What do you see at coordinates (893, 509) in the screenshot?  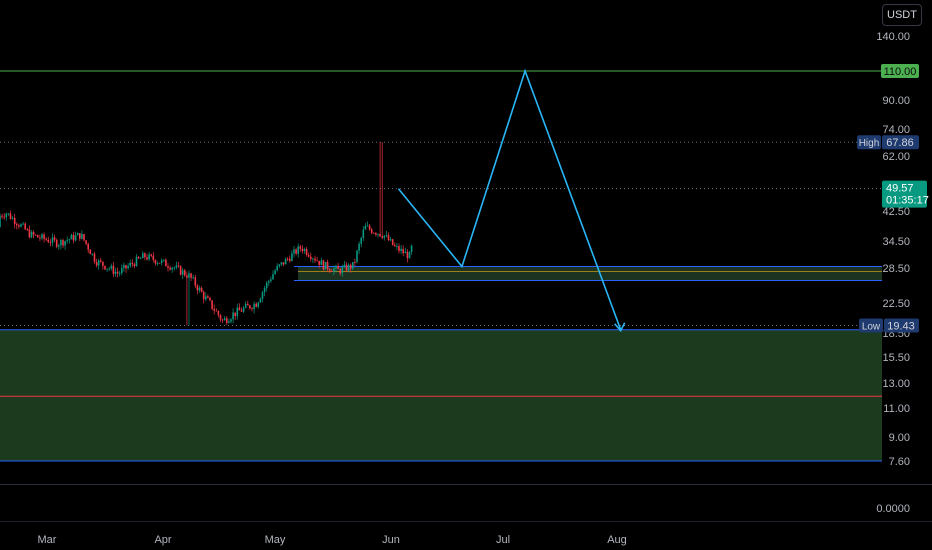 I see `price-tick-label: 0.0000` at bounding box center [893, 509].